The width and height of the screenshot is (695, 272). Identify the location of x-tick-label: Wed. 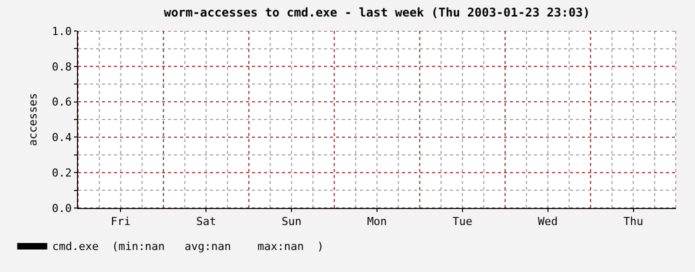
(548, 221).